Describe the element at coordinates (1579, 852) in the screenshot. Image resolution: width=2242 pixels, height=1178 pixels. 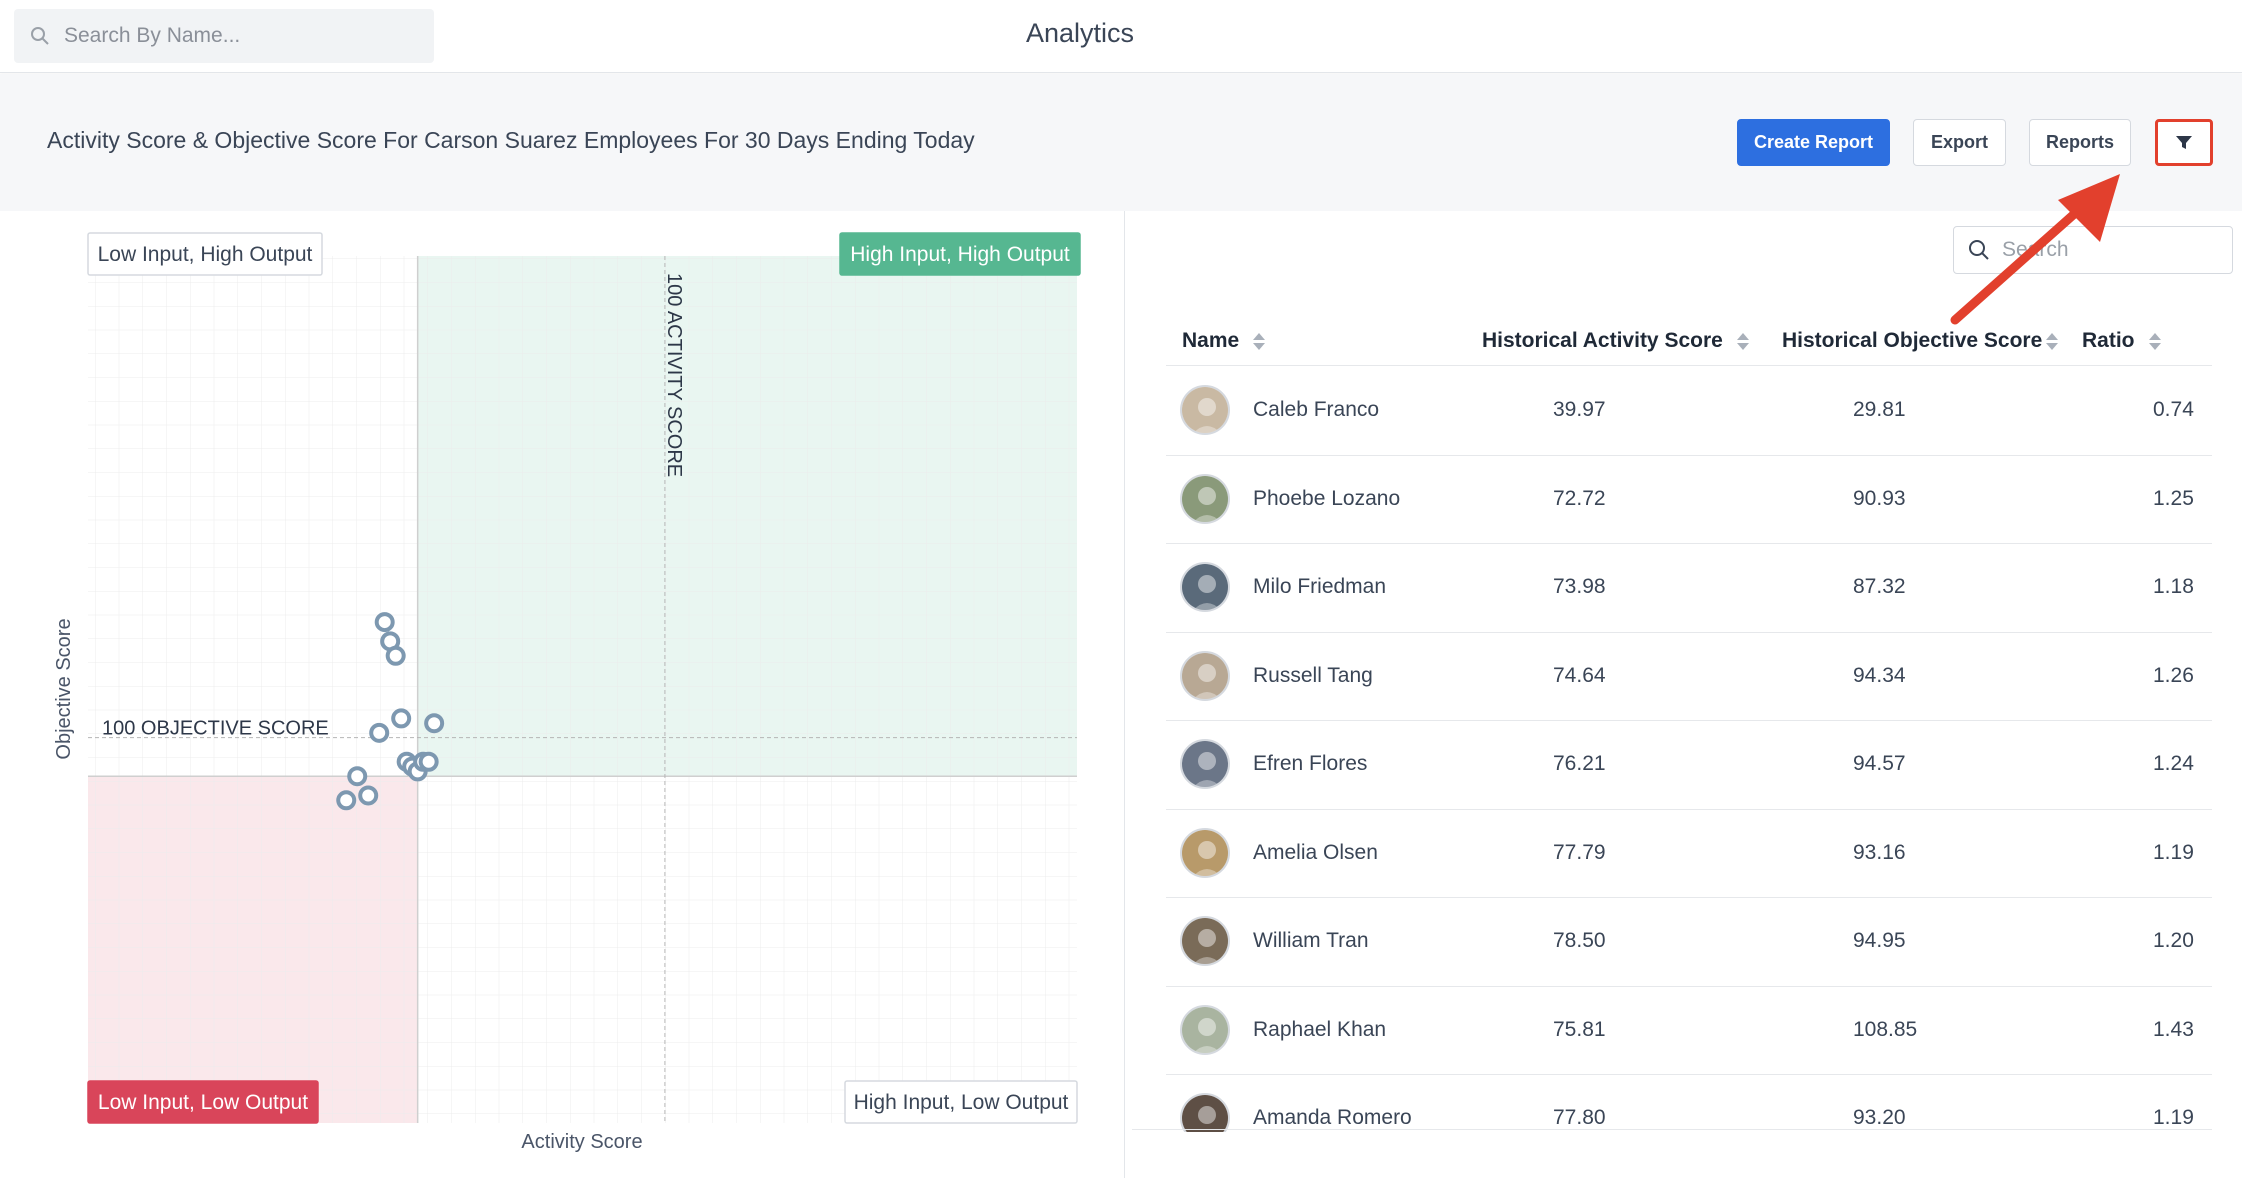
I see `activity-score: 77.79` at that location.